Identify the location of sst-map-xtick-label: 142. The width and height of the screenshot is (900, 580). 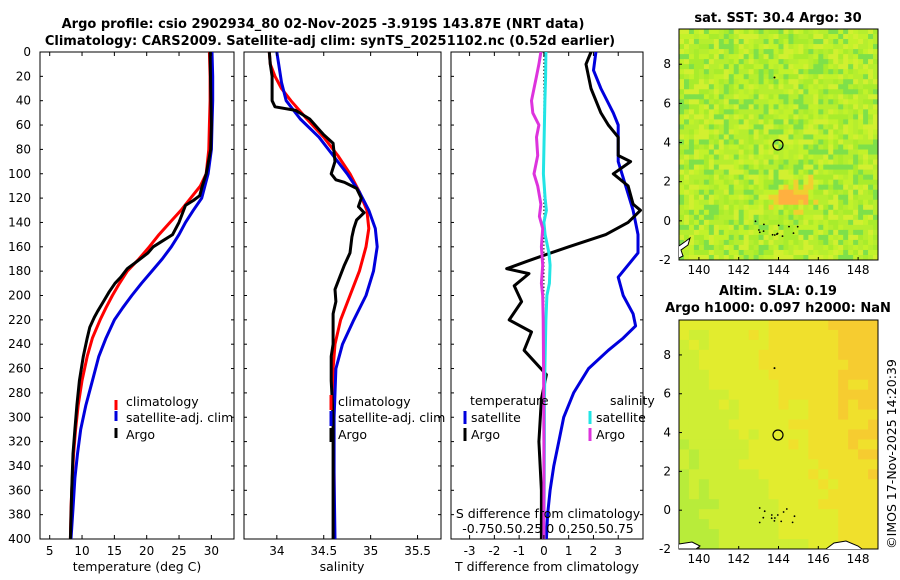
(738, 270).